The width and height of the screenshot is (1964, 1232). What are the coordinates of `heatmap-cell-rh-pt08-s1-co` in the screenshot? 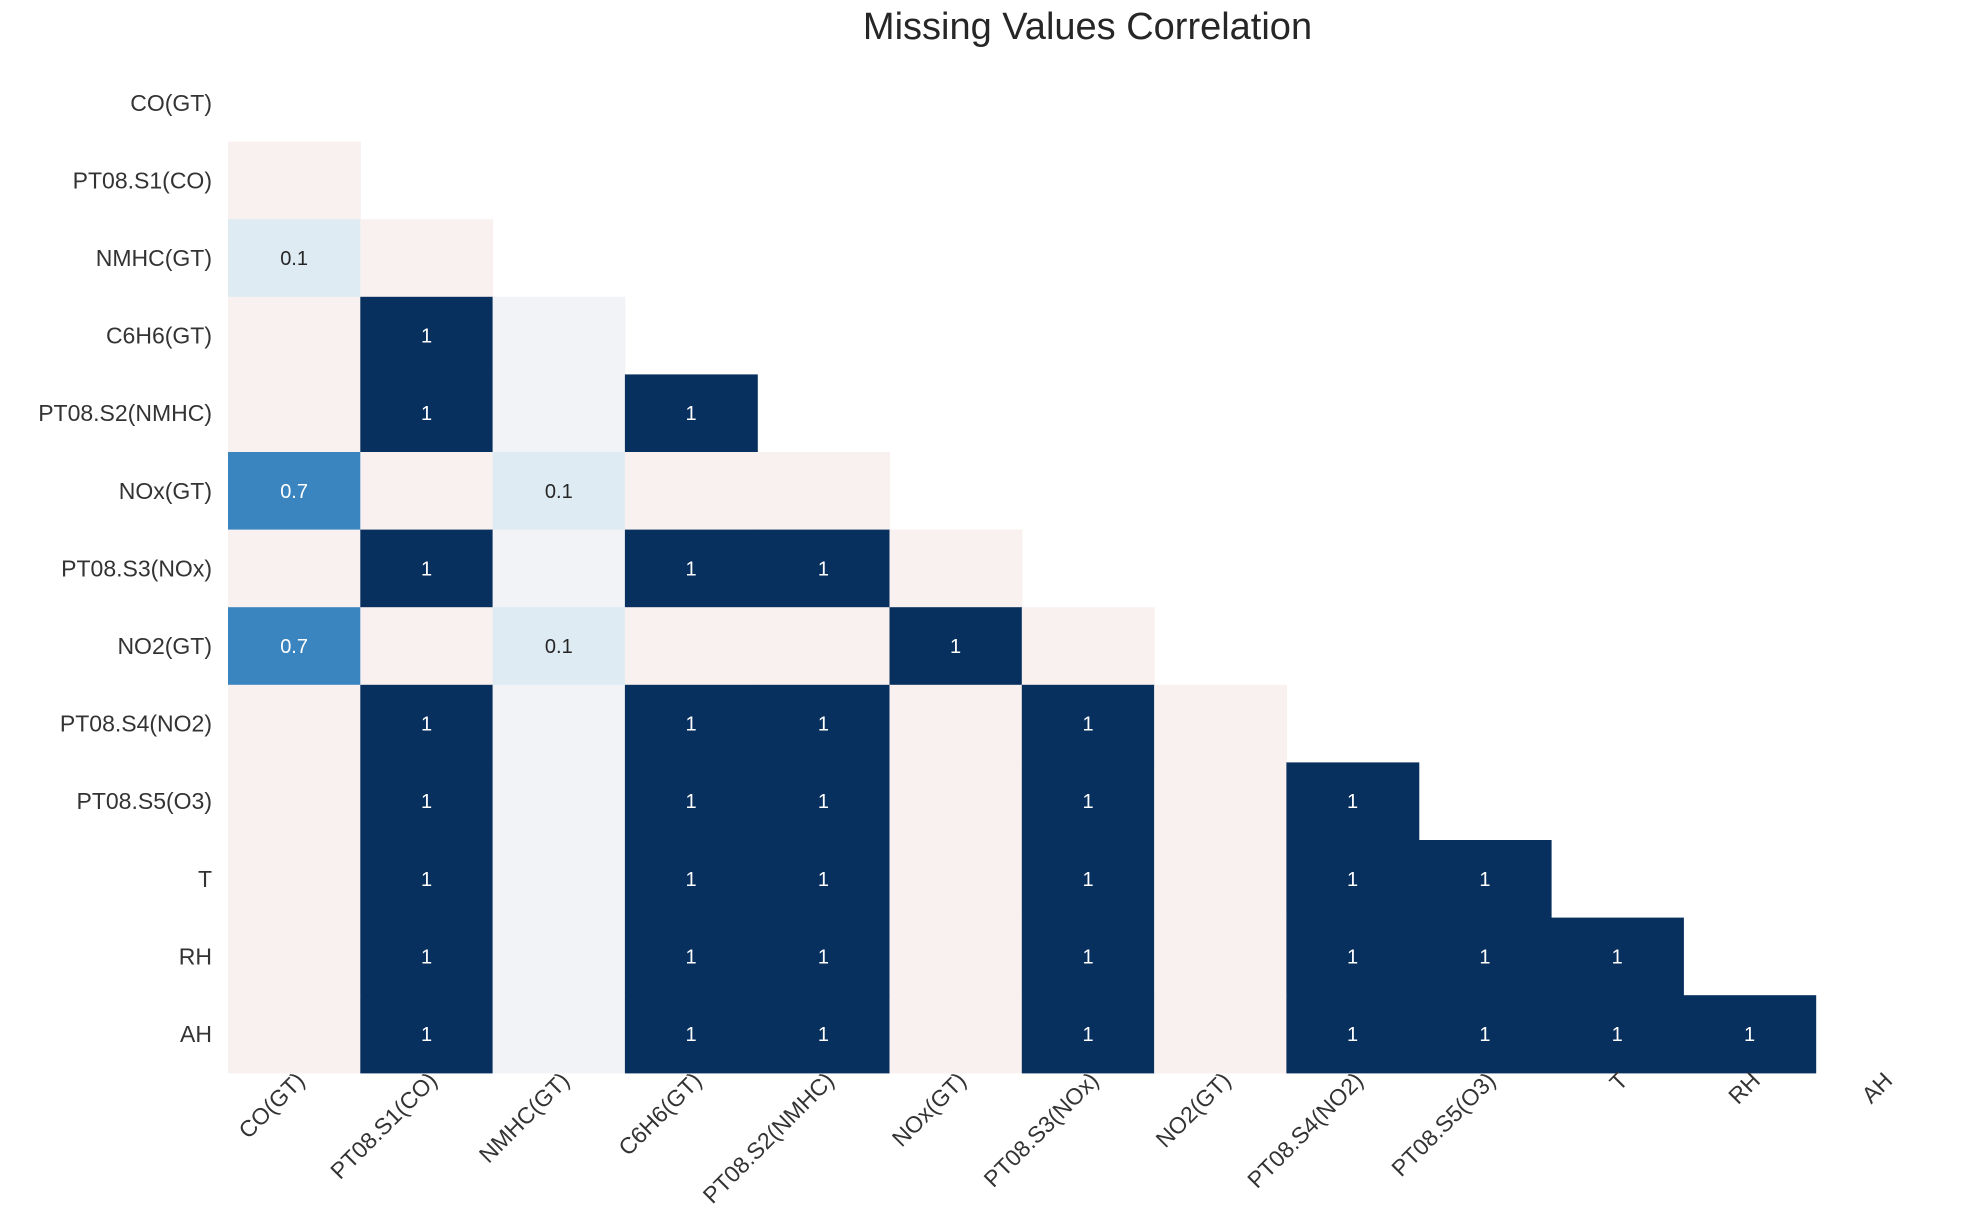 It's located at (427, 956).